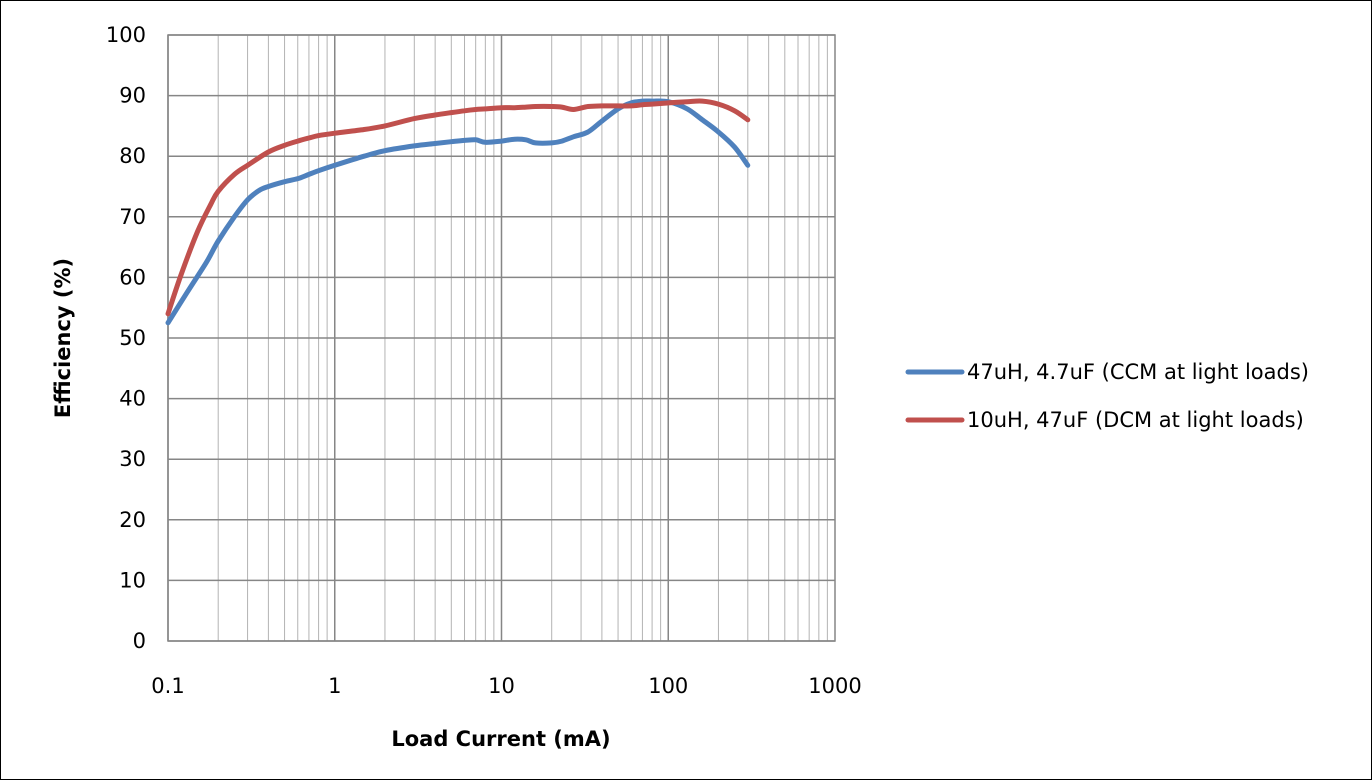  Describe the element at coordinates (132, 96) in the screenshot. I see `y-tick-label: 90` at that location.